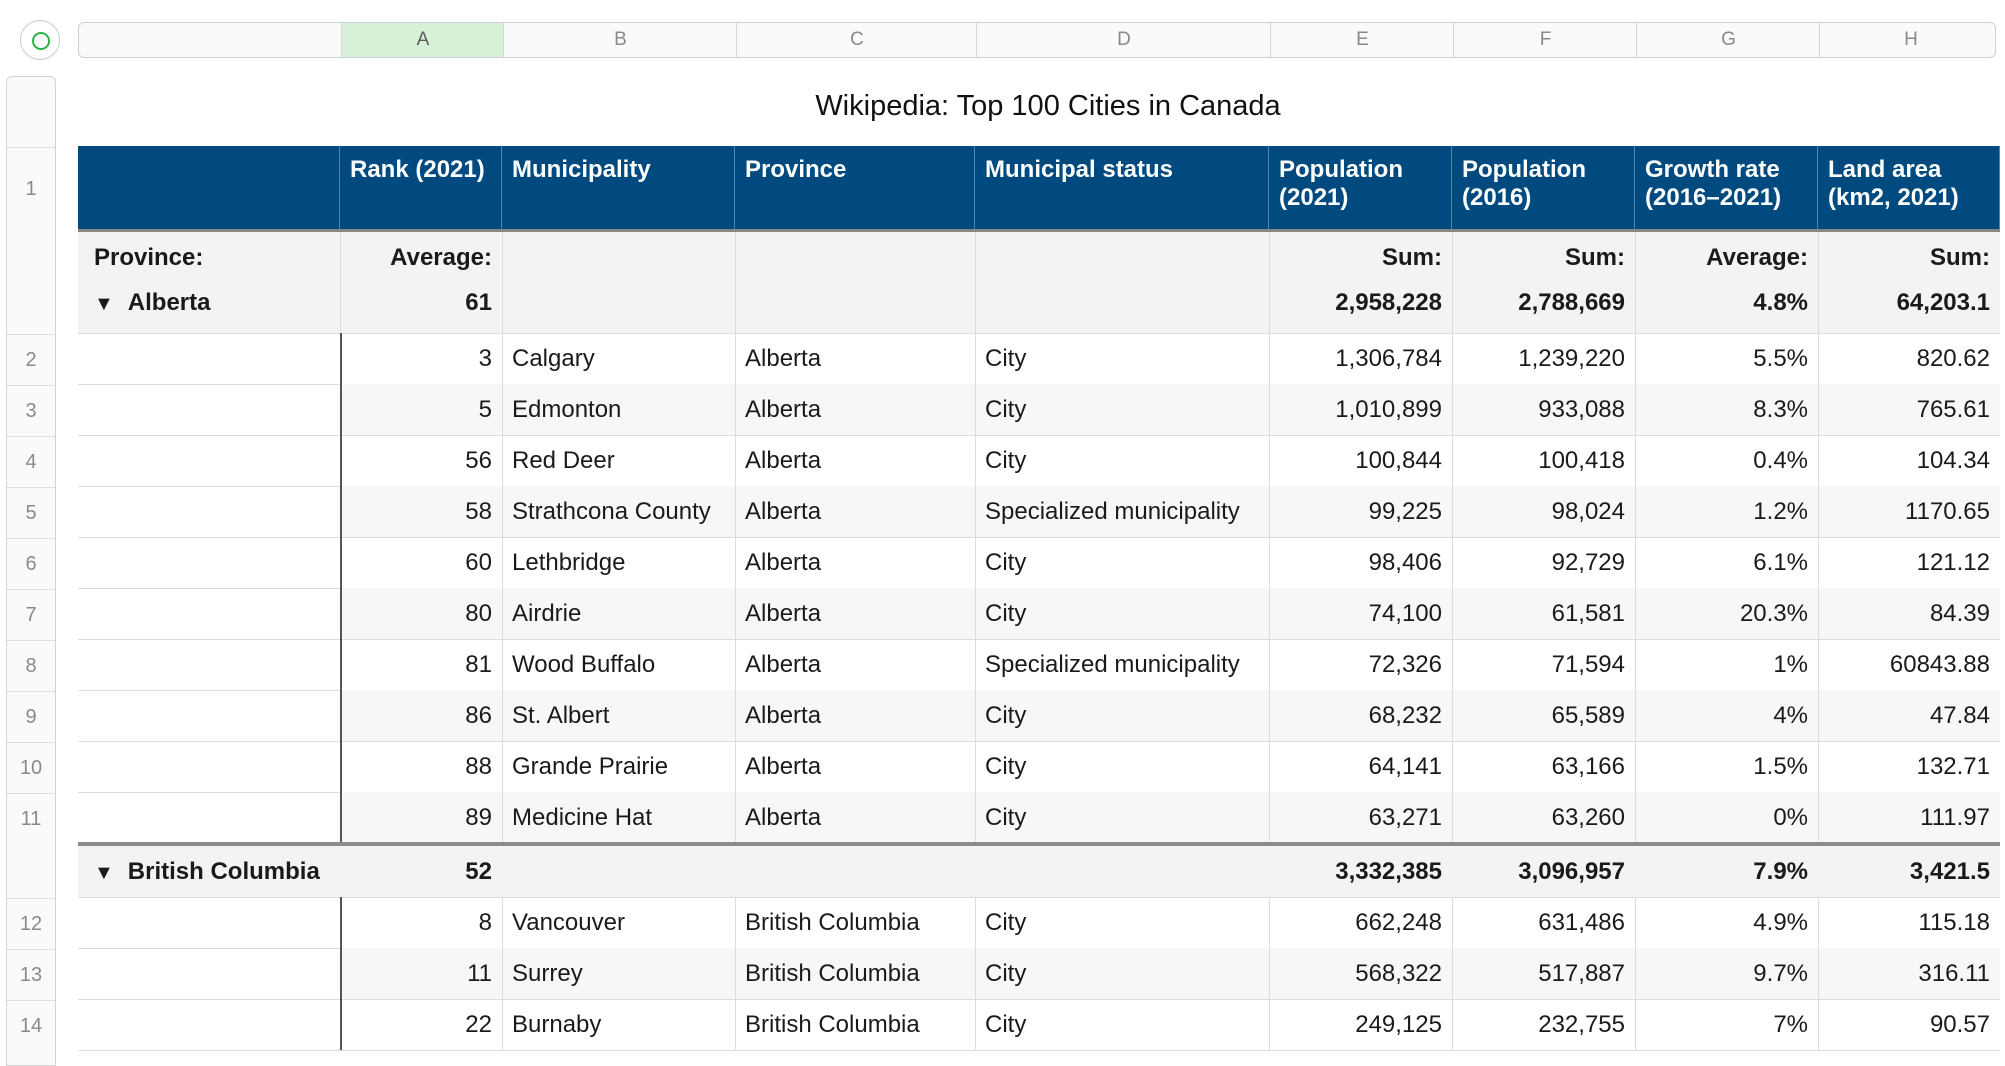  What do you see at coordinates (1959, 715) in the screenshot?
I see `cell-land: 47.84` at bounding box center [1959, 715].